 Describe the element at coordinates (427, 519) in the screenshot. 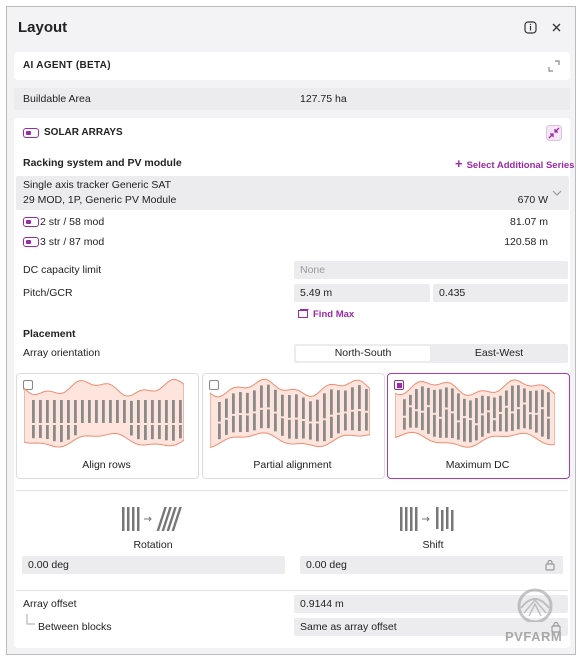

I see `shift-icon` at that location.